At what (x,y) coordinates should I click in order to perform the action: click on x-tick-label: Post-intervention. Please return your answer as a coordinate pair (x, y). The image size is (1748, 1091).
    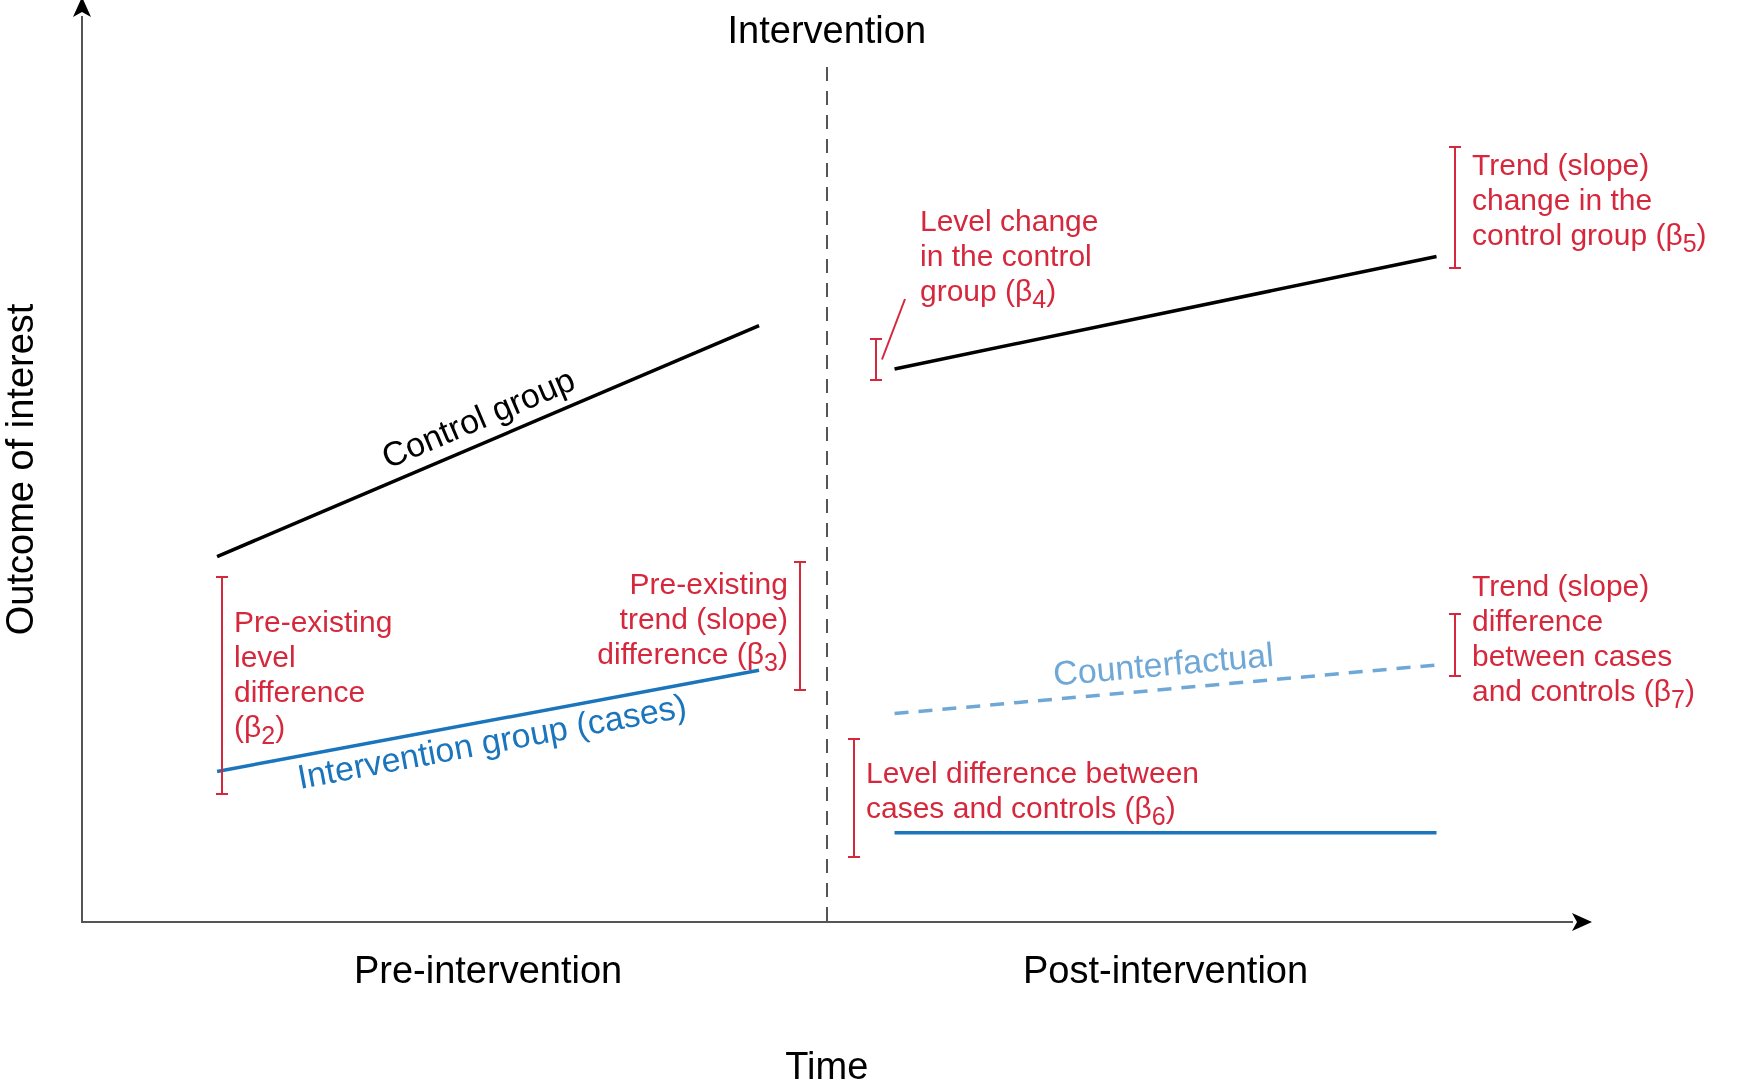
    Looking at the image, I should click on (1165, 970).